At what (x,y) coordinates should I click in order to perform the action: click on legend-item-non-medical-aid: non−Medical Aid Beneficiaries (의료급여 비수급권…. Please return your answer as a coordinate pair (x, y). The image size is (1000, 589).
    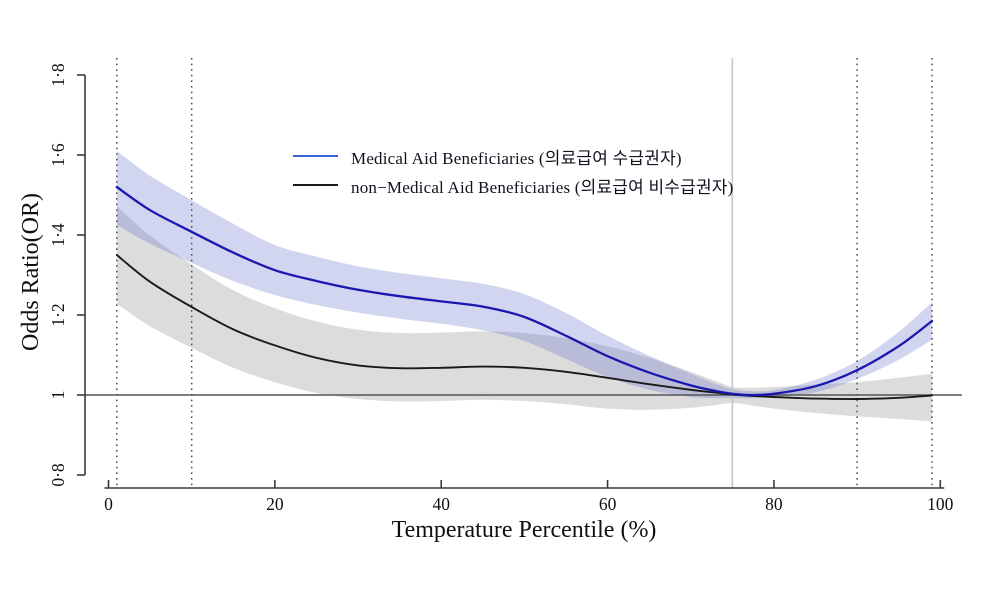
    Looking at the image, I should click on (513, 186).